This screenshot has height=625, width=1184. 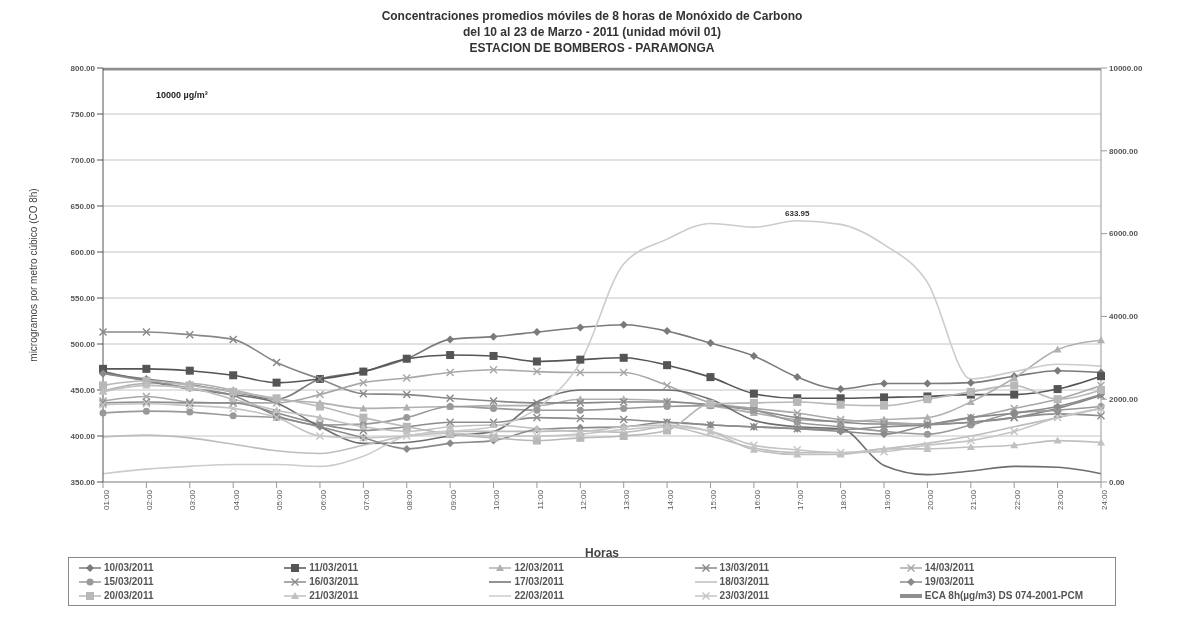 I want to click on y2-tick-label: 0.00, so click(x=1117, y=482).